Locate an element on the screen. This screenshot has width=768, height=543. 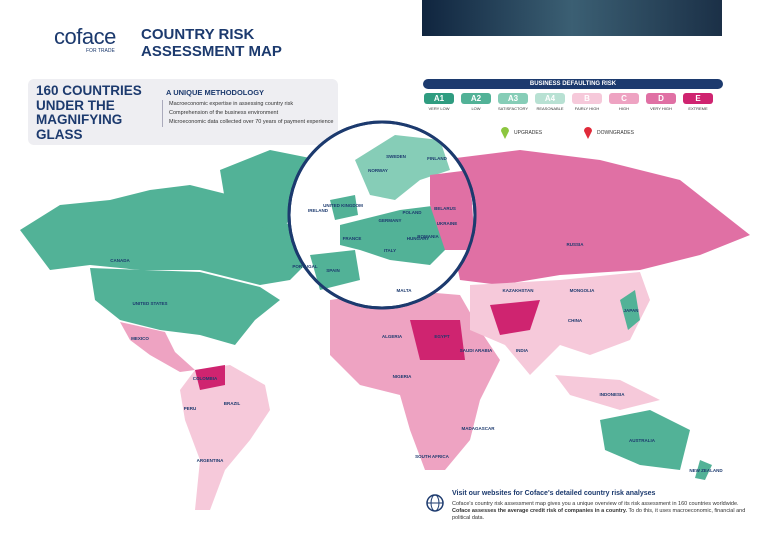
legend-item: A4 REASONABLE is located at coordinates (550, 102).